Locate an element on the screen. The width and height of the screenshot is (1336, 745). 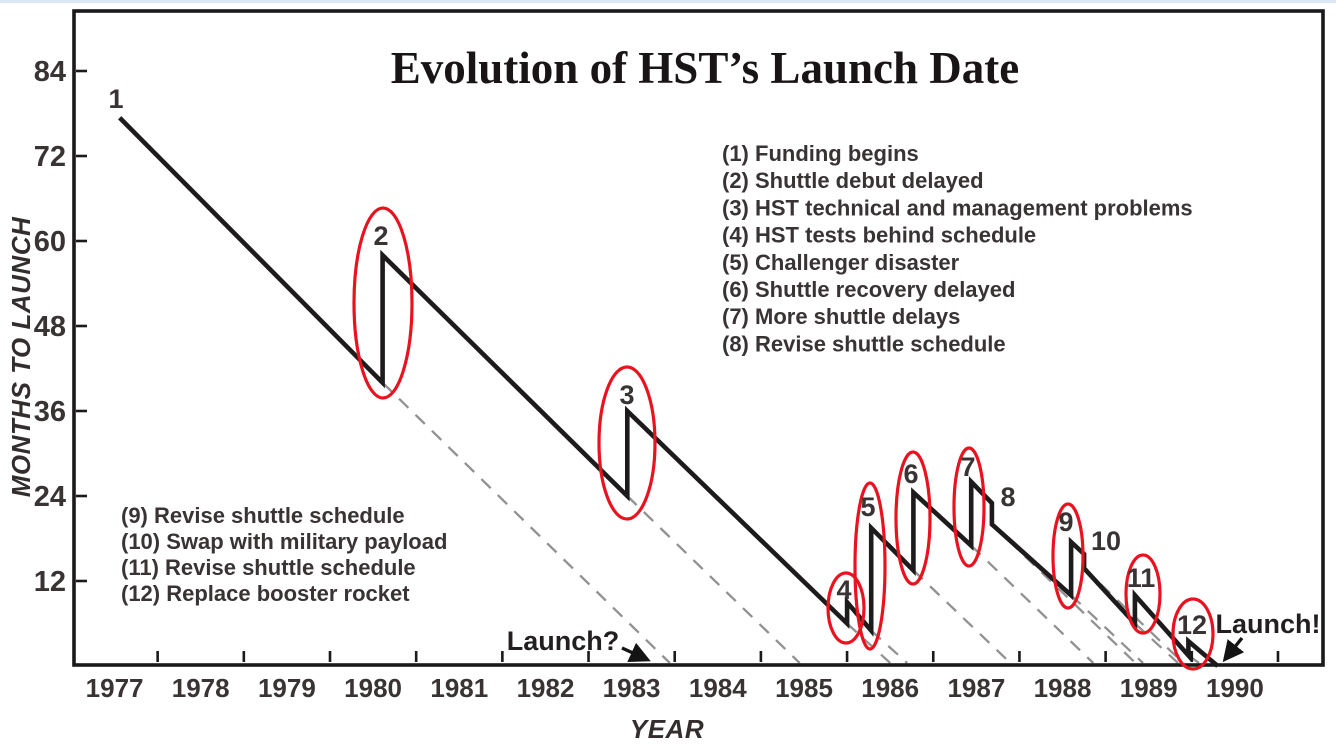
event-number-3: 3 is located at coordinates (626, 395).